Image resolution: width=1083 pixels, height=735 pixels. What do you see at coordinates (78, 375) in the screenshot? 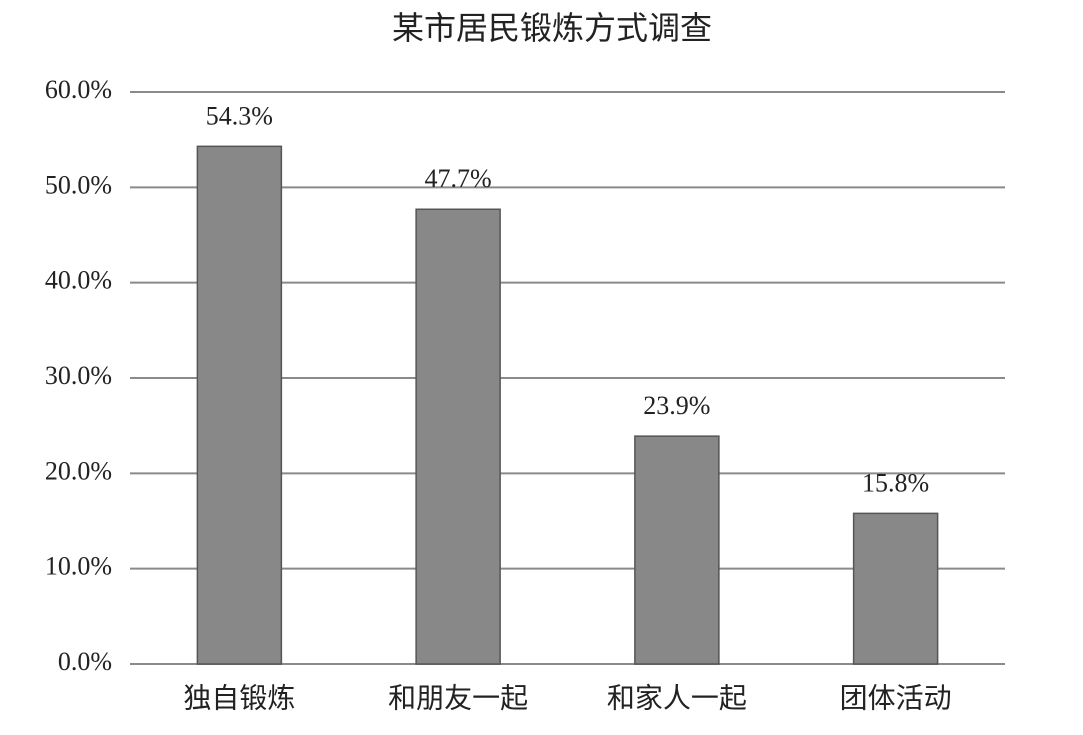
I see `y-tick-label: 30.0%` at bounding box center [78, 375].